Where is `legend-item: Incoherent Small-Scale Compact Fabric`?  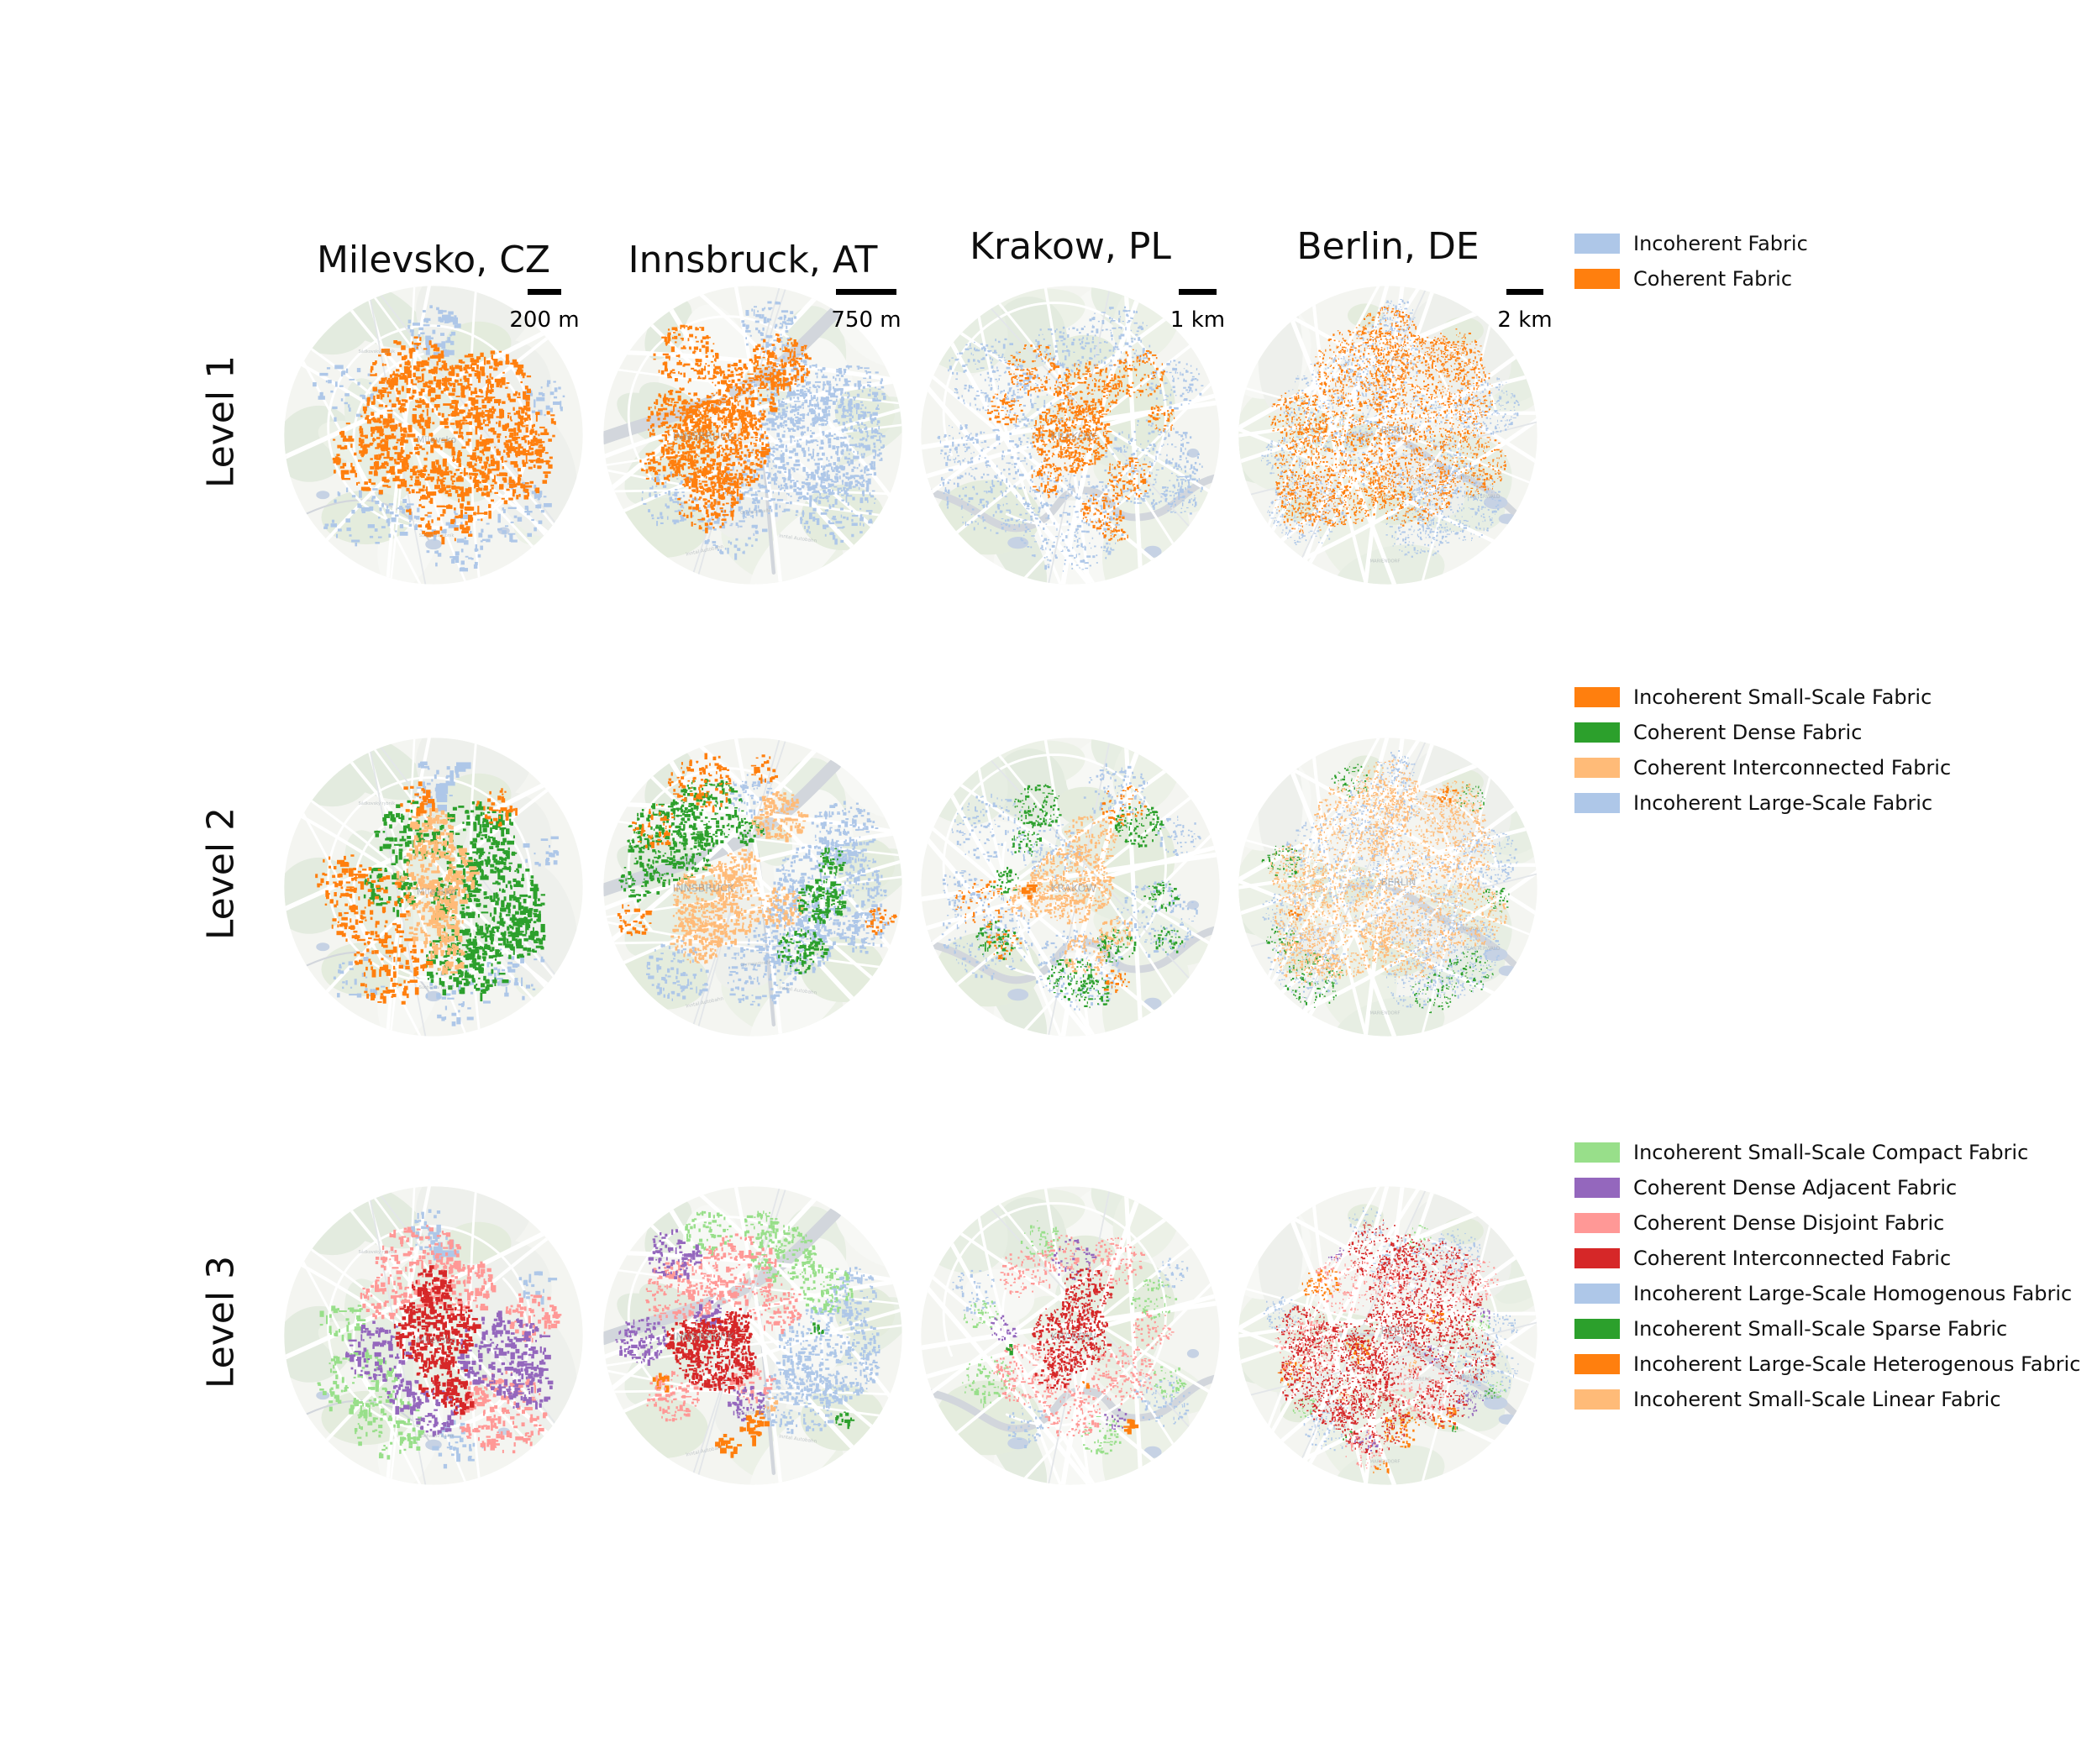
legend-item: Incoherent Small-Scale Compact Fabric is located at coordinates (1827, 1152).